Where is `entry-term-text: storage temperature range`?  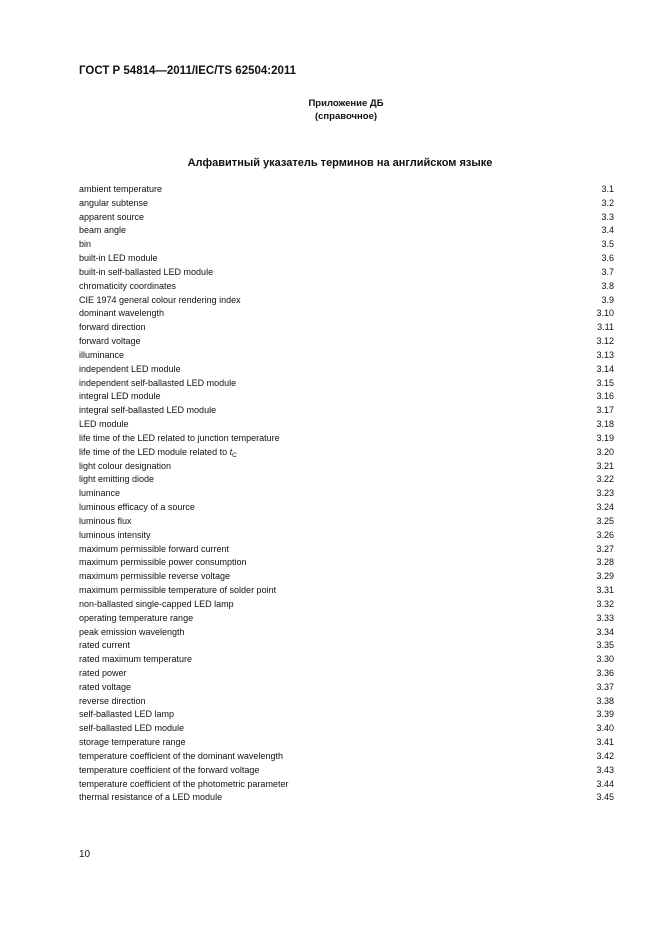 entry-term-text: storage temperature range is located at coordinates (132, 742).